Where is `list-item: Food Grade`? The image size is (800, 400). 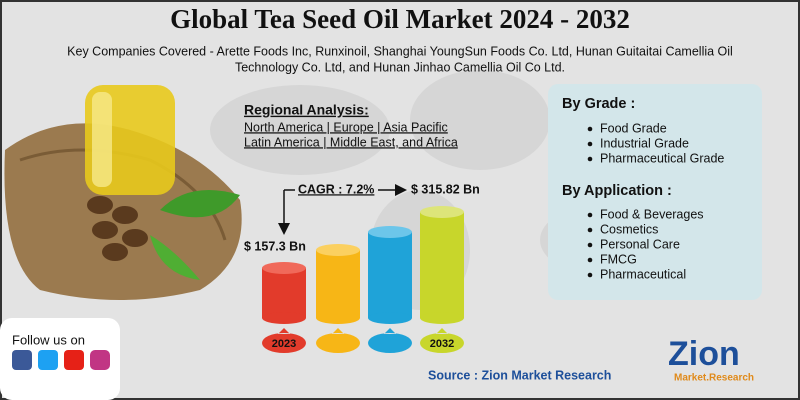 list-item: Food Grade is located at coordinates (633, 128).